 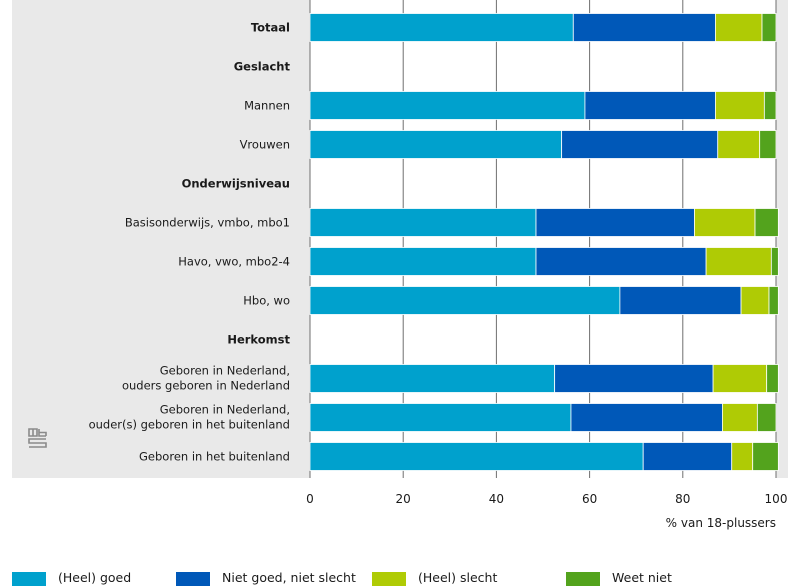 I want to click on legend-label: Niet goed, niet slecht, so click(x=289, y=577).